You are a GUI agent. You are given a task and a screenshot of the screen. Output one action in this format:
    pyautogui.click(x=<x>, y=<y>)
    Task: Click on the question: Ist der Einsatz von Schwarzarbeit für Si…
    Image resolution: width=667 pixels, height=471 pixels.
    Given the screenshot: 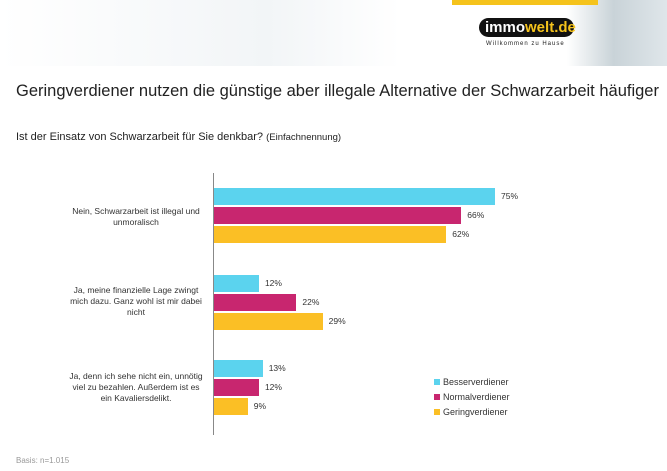 What is the action you would take?
    pyautogui.click(x=179, y=137)
    